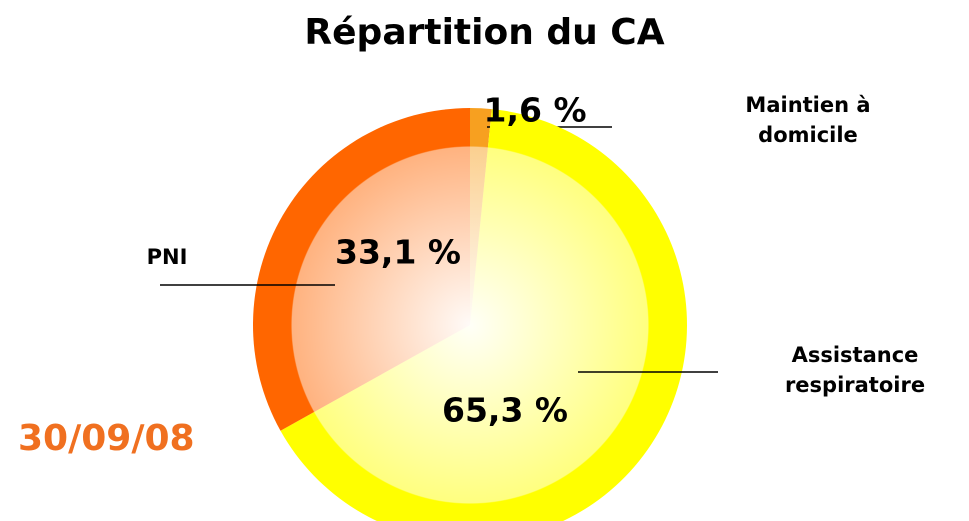  What do you see at coordinates (535, 110) in the screenshot?
I see `value-label: 1,6 %` at bounding box center [535, 110].